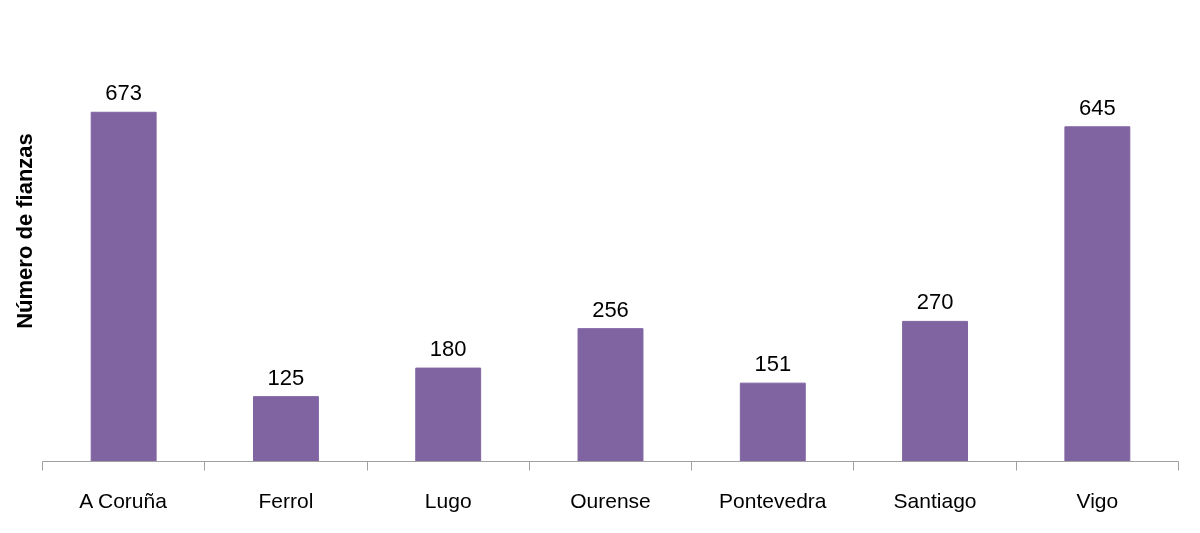  Describe the element at coordinates (24, 231) in the screenshot. I see `y-axis-title: Número de fianzas` at that location.